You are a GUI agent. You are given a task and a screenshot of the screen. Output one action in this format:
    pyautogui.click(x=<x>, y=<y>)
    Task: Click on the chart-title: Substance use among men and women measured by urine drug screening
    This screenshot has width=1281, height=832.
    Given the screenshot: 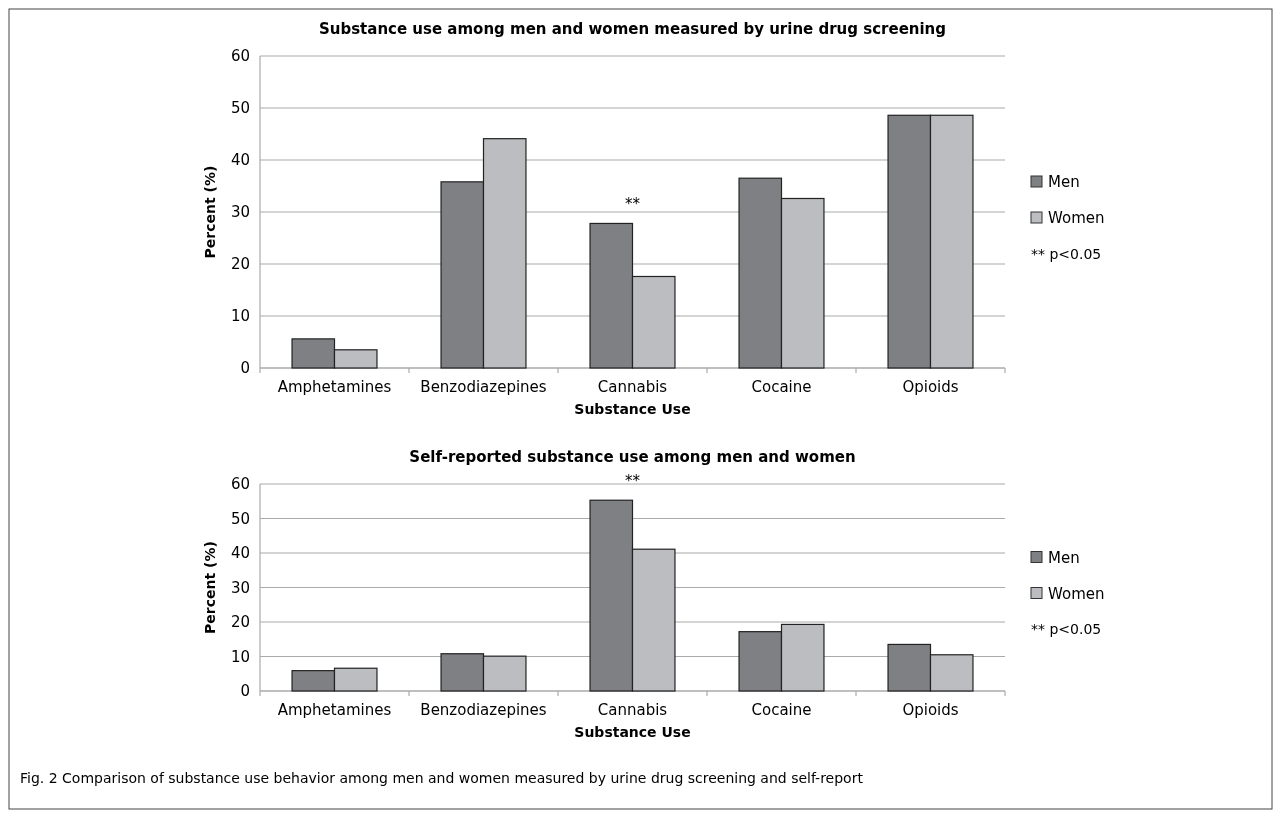 What is the action you would take?
    pyautogui.click(x=632, y=29)
    